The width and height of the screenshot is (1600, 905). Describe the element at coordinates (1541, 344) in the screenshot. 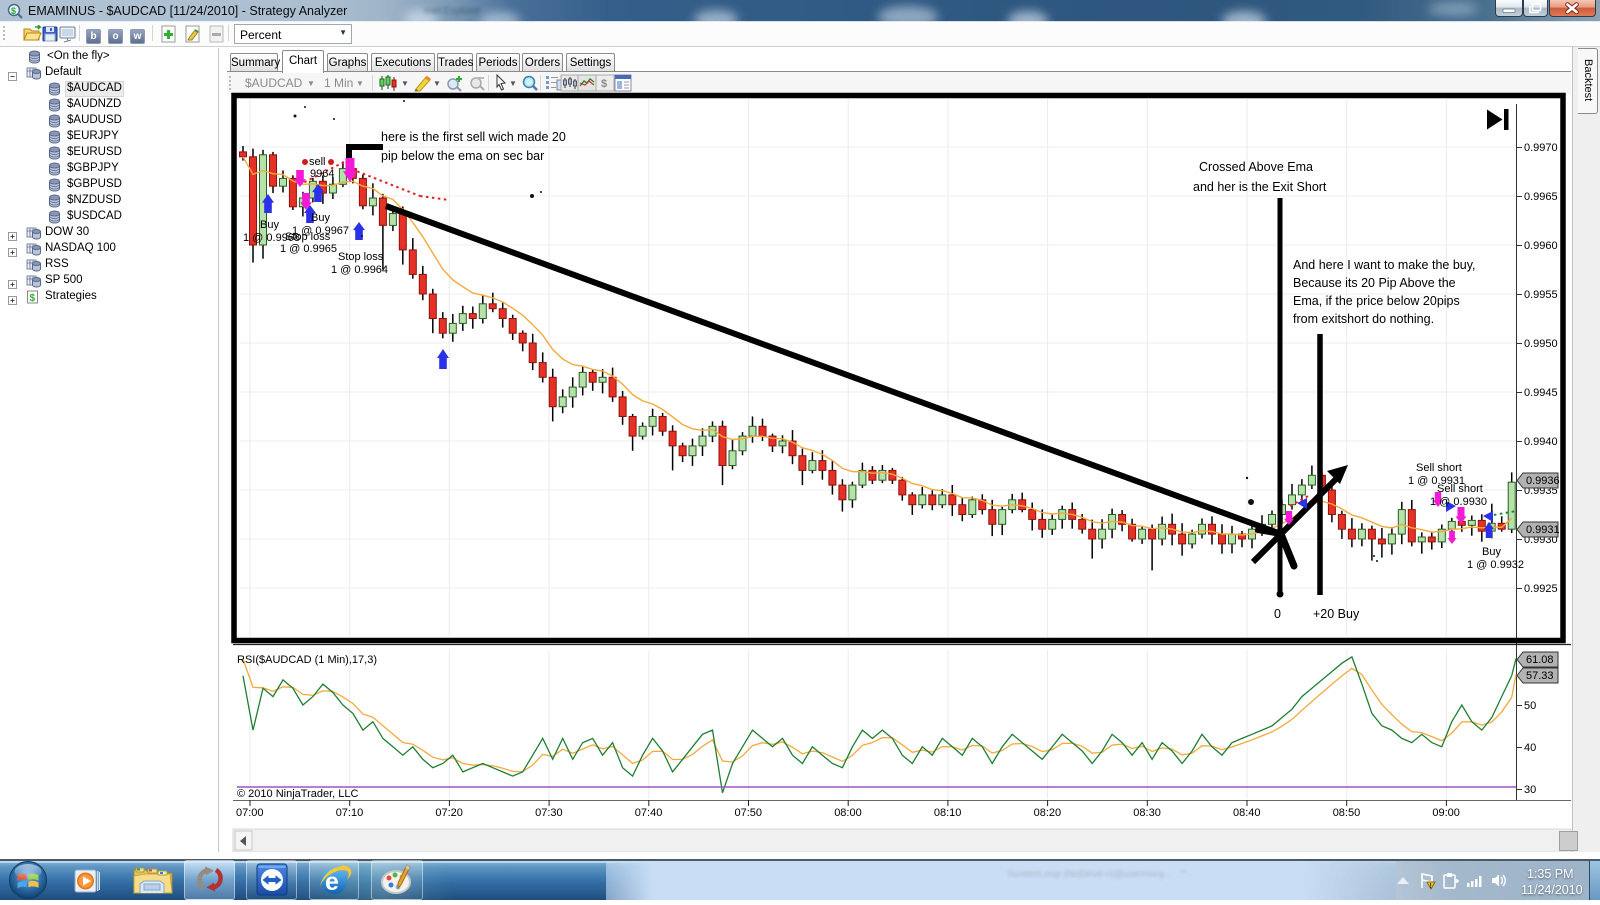

I see `svg-text: 0.9950` at that location.